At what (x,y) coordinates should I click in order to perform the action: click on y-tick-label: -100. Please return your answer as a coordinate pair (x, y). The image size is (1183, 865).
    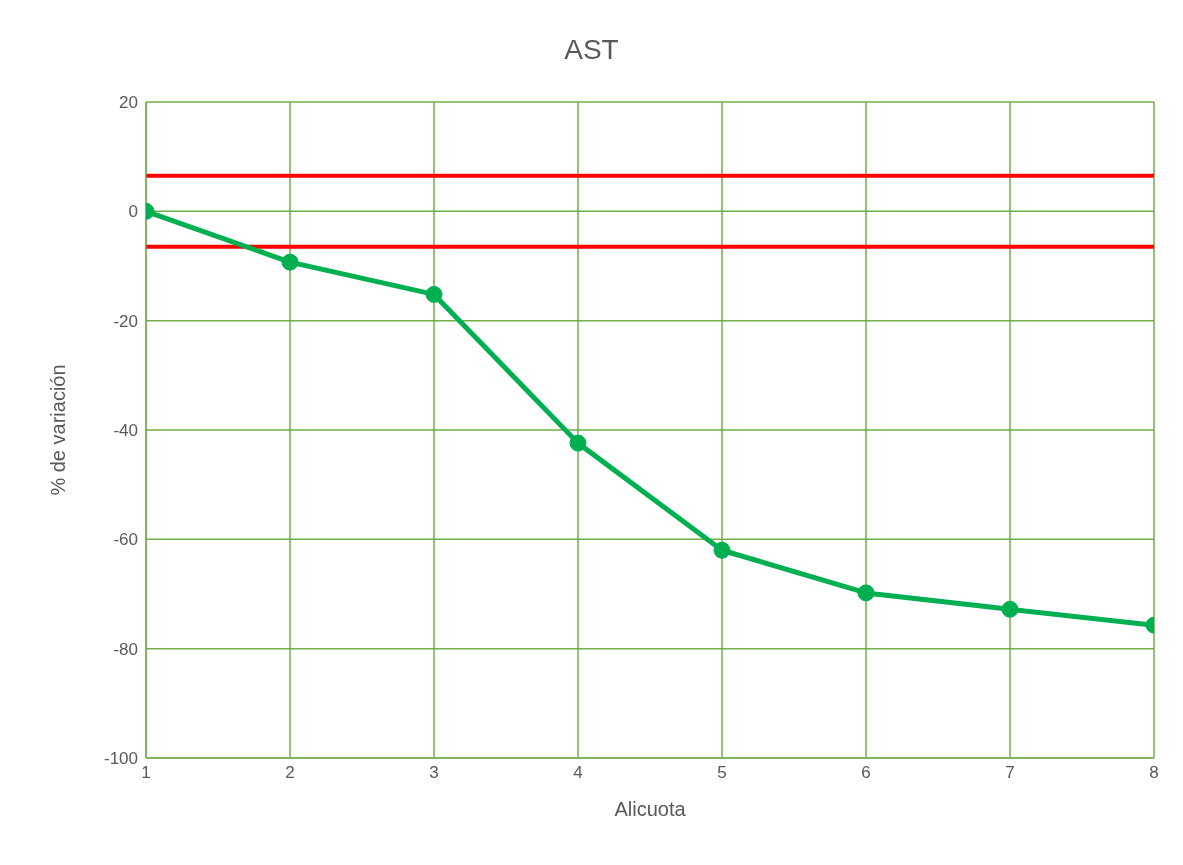
    Looking at the image, I should click on (120, 759).